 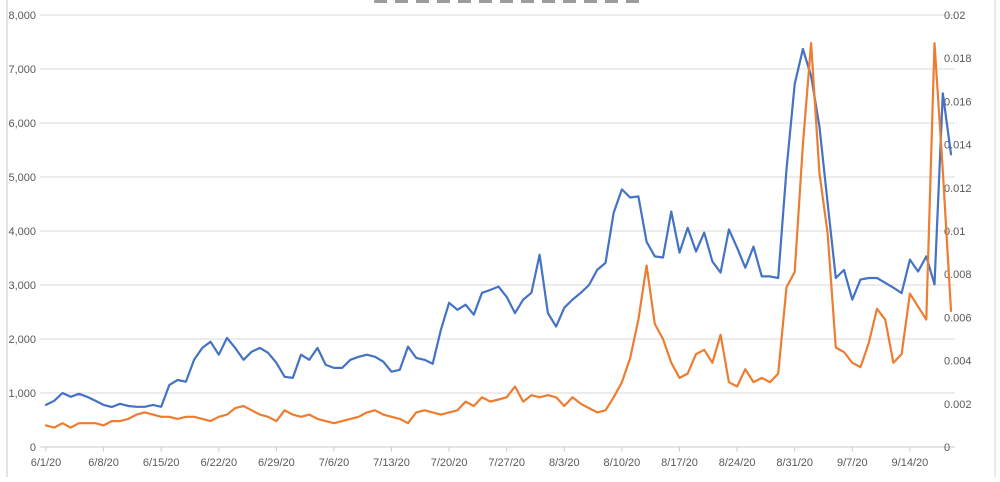 What do you see at coordinates (46, 463) in the screenshot?
I see `x-axis-label: 6/1/20` at bounding box center [46, 463].